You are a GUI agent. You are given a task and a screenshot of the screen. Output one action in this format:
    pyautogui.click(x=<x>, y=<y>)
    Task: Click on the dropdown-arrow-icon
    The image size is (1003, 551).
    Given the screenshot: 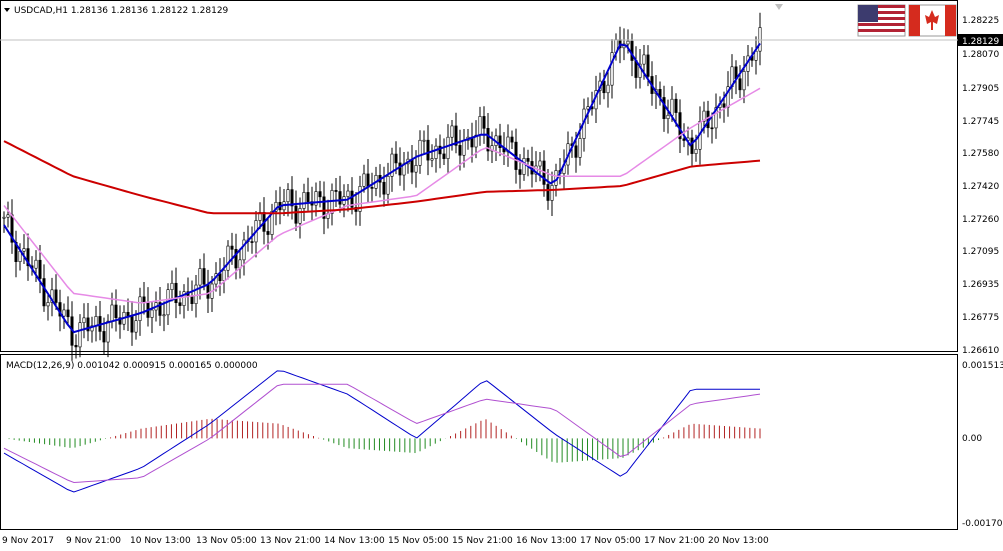 What is the action you would take?
    pyautogui.click(x=7, y=10)
    